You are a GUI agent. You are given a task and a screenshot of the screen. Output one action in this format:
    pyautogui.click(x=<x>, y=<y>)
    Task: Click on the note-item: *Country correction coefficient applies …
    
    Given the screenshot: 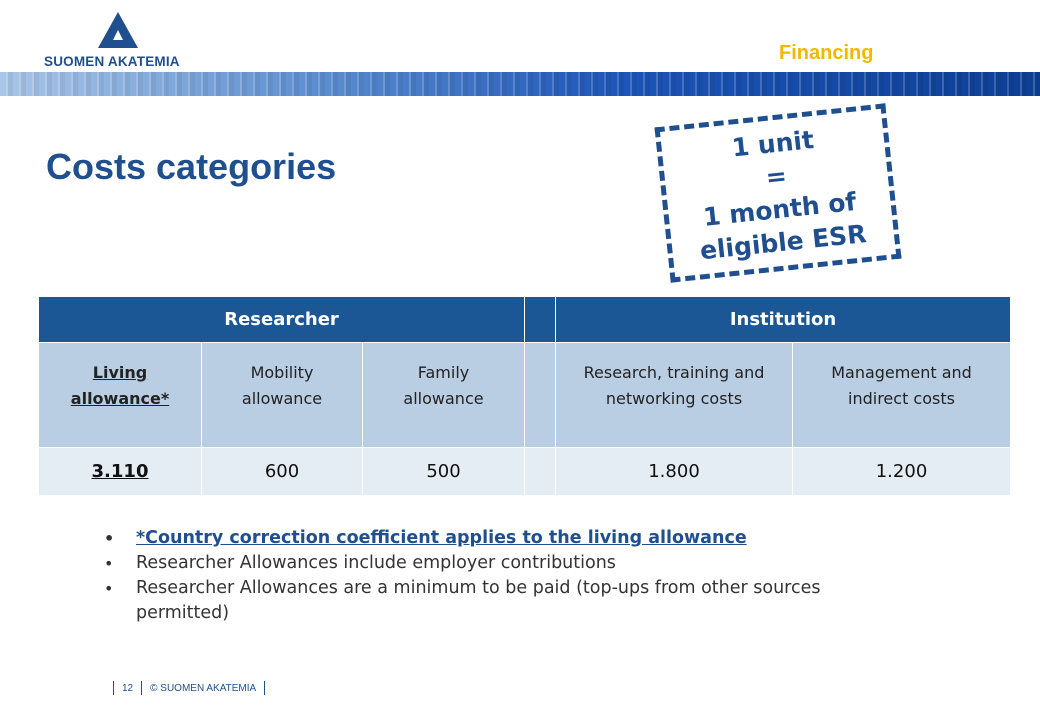 What is the action you would take?
    pyautogui.click(x=464, y=538)
    